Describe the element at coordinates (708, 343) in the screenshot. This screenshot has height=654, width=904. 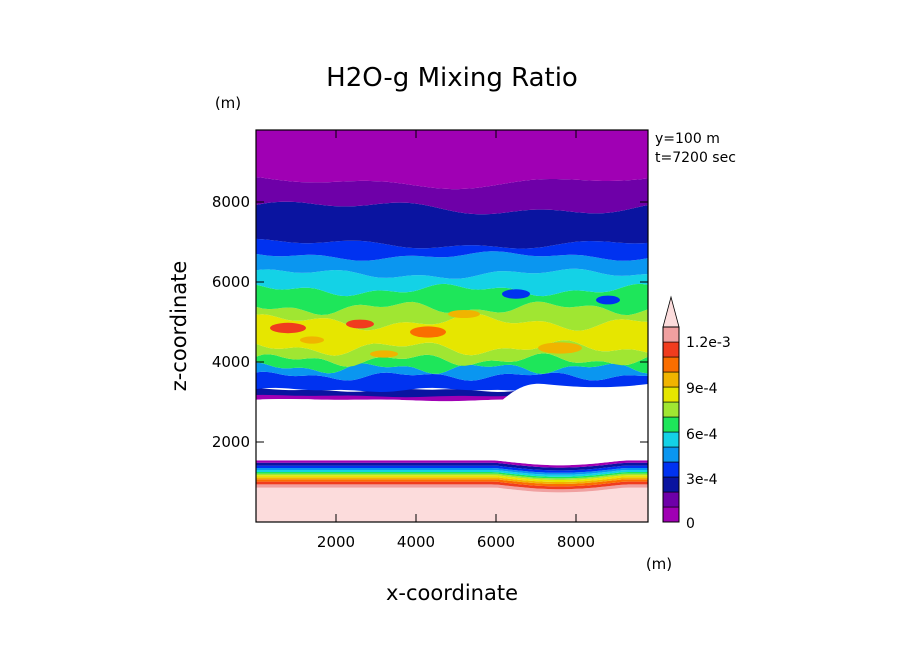
I see `colorbar-label: 1.2e-3` at that location.